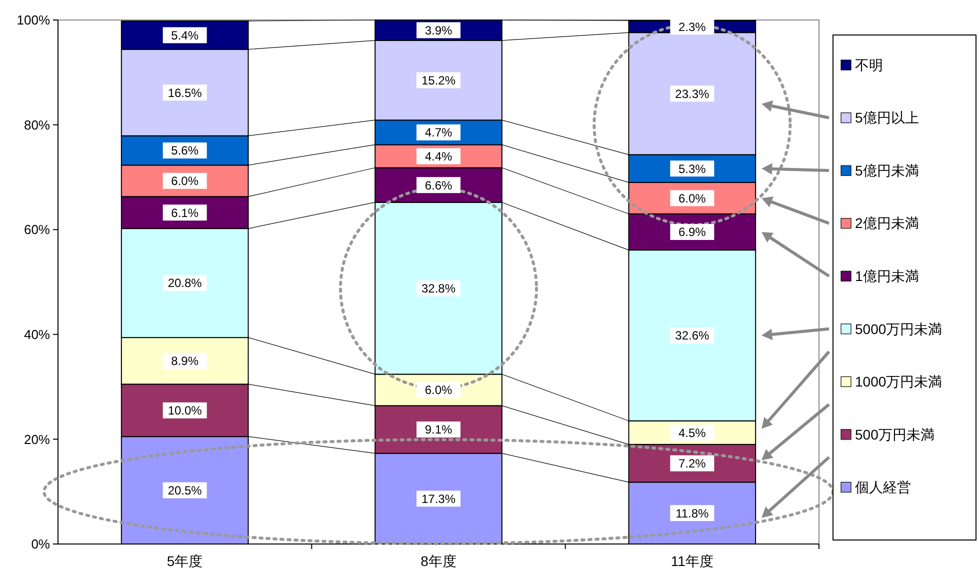  Describe the element at coordinates (185, 35) in the screenshot. I see `data-label: 5.4%` at that location.